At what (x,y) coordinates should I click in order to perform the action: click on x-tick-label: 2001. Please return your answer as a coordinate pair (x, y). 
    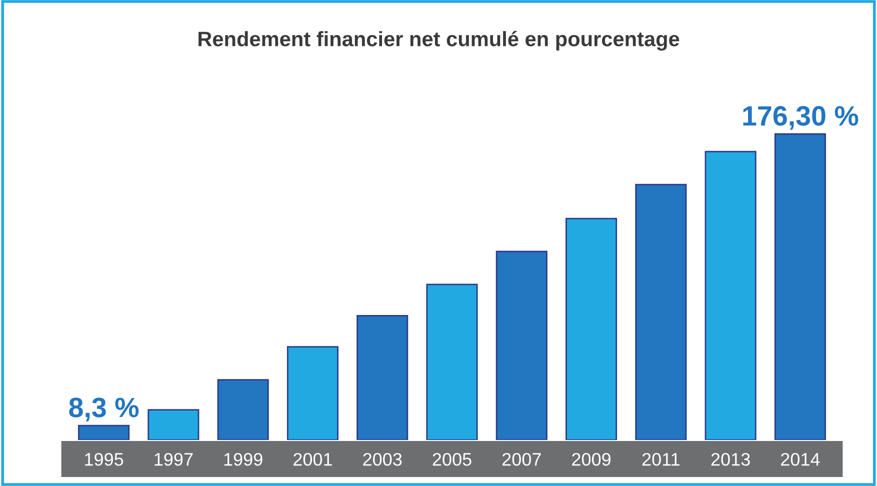
    Looking at the image, I should click on (313, 459).